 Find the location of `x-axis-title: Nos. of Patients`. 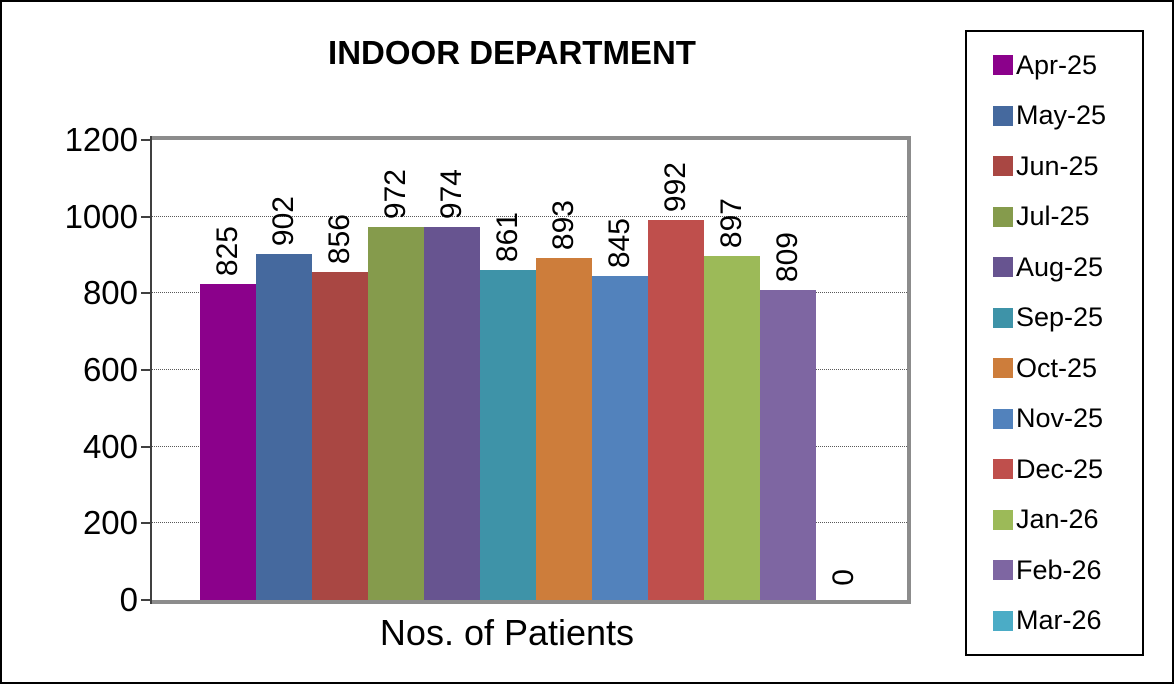

x-axis-title: Nos. of Patients is located at coordinates (507, 632).